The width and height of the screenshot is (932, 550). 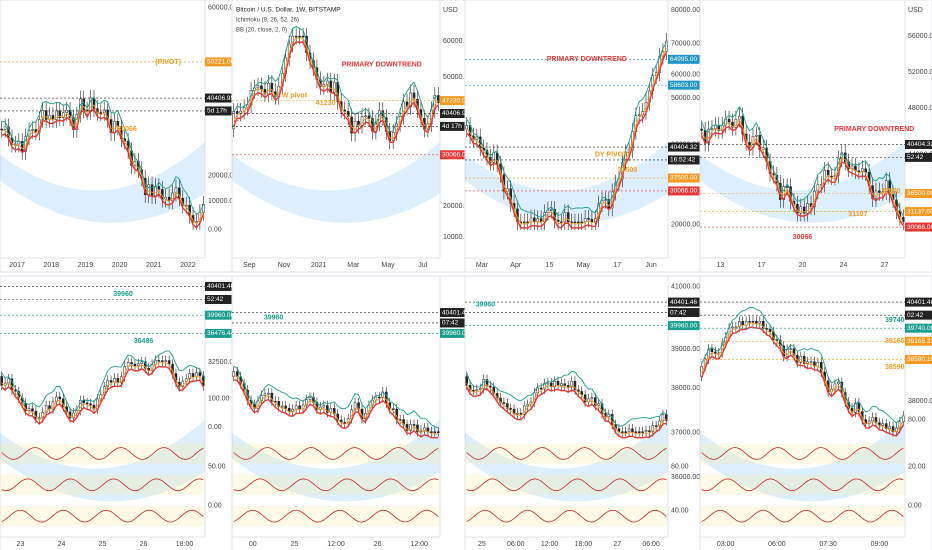 I want to click on x-tick-label: 2022, so click(x=188, y=265).